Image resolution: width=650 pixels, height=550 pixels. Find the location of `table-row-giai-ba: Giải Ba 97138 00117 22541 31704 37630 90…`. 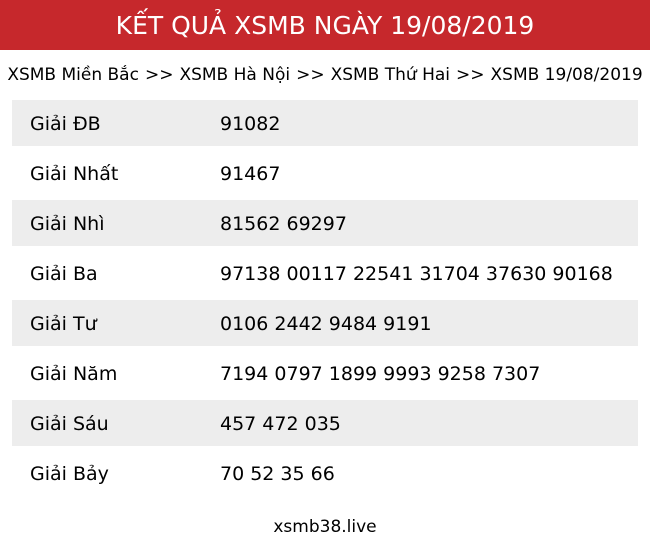

table-row-giai-ba: Giải Ba 97138 00117 22541 31704 37630 90… is located at coordinates (325, 274).